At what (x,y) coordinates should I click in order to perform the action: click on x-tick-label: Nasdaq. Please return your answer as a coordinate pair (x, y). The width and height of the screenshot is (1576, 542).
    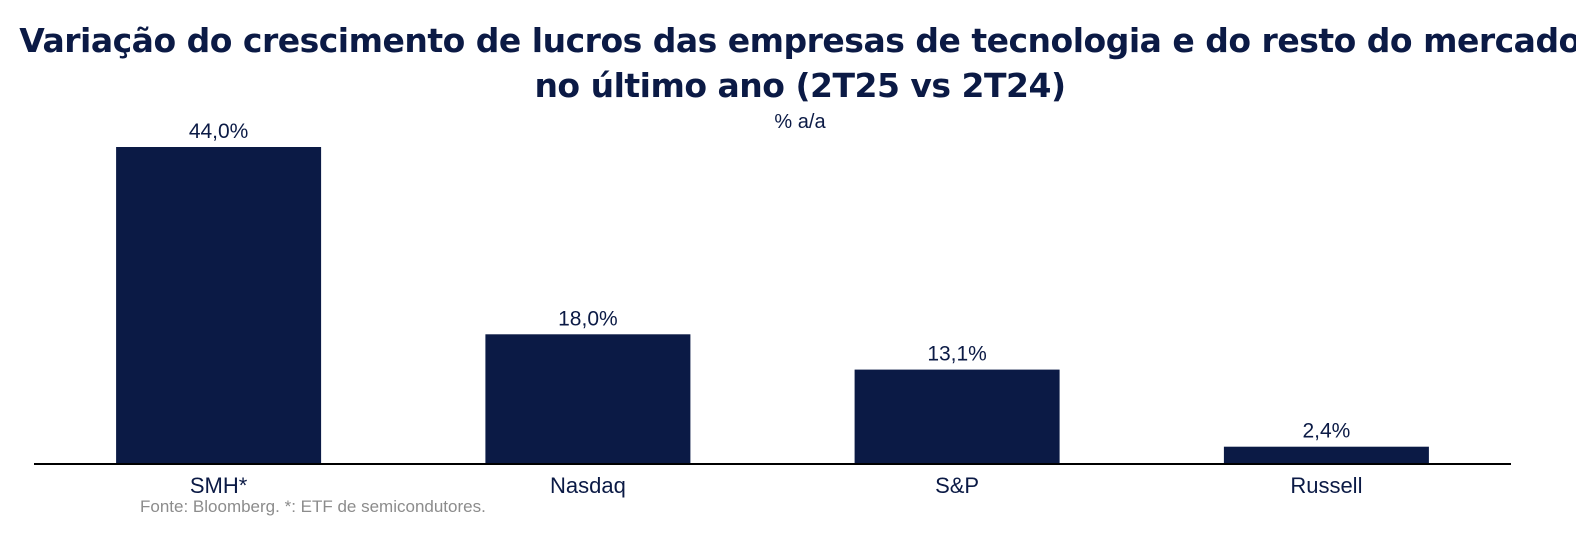
    Looking at the image, I should click on (588, 485).